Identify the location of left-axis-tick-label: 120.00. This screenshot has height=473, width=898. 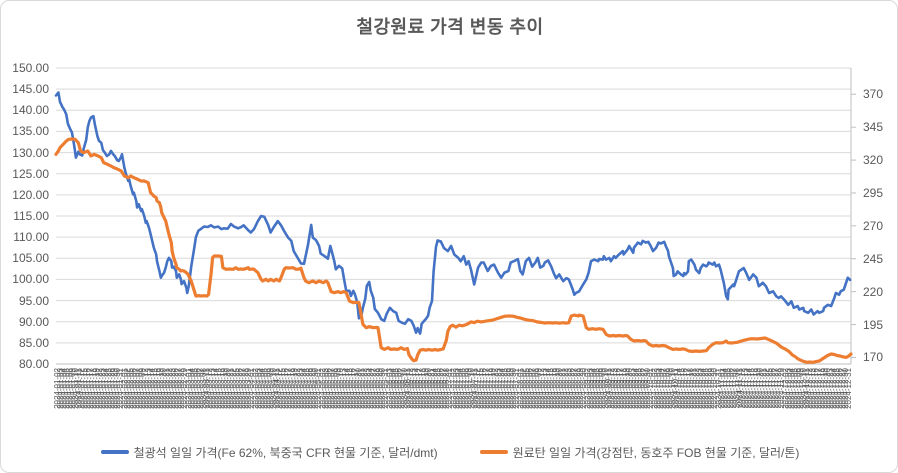
(30, 194).